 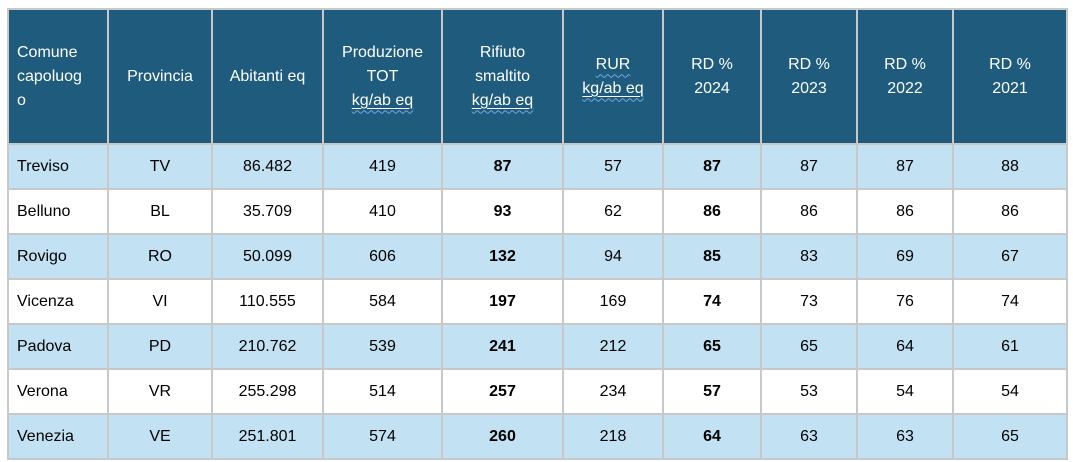 I want to click on header-line: Produzione, so click(x=382, y=52).